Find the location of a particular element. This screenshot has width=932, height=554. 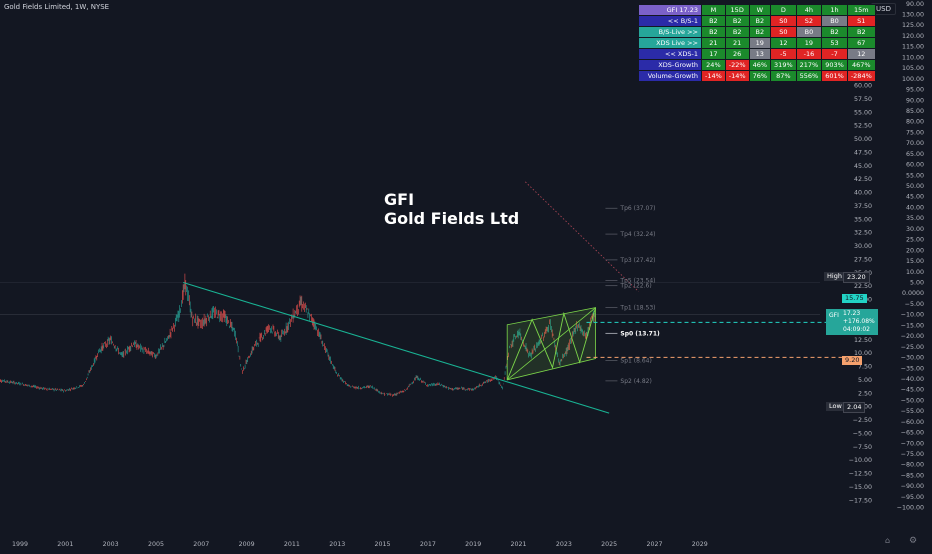

table-cell: 217% is located at coordinates (809, 65).